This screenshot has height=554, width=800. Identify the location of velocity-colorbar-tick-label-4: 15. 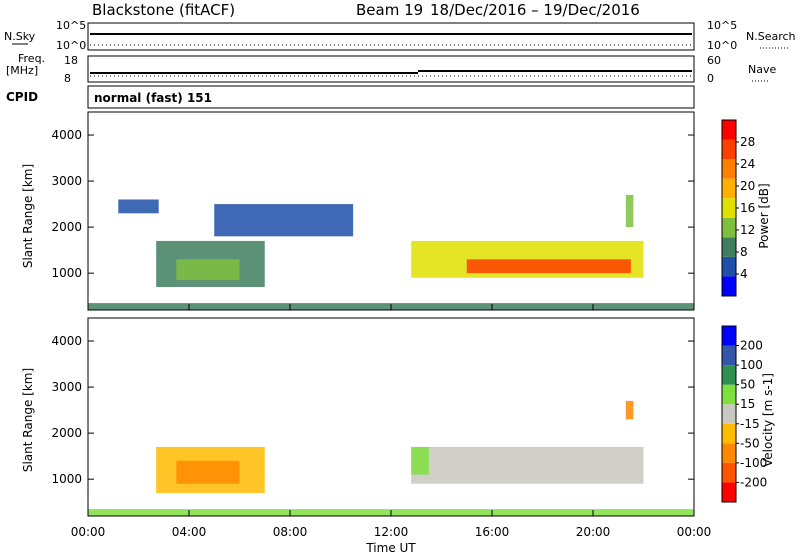
(747, 404).